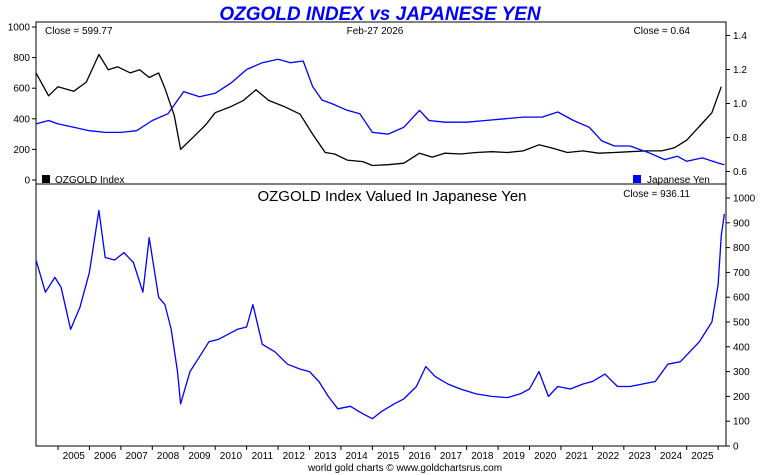 Image resolution: width=760 pixels, height=475 pixels. Describe the element at coordinates (89, 180) in the screenshot. I see `legend-label-ozgold: OZGOLD Index` at that location.